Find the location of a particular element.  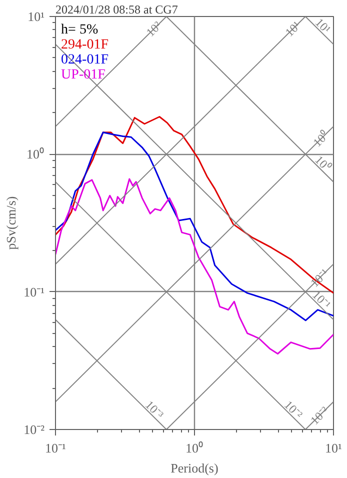

legend-title: h= 5% is located at coordinates (79, 30).